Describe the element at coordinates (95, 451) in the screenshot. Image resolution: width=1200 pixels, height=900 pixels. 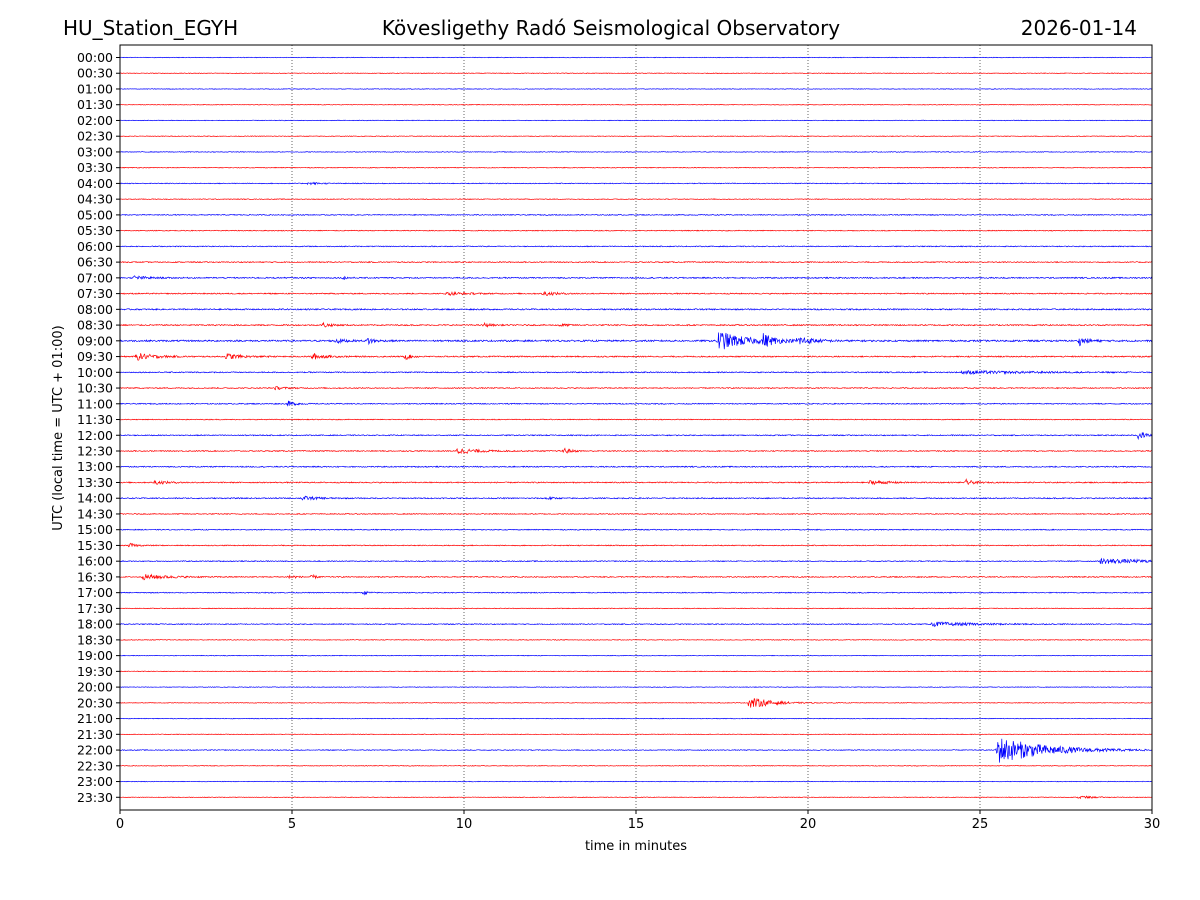
I see `y-tick-label: 12:30` at that location.